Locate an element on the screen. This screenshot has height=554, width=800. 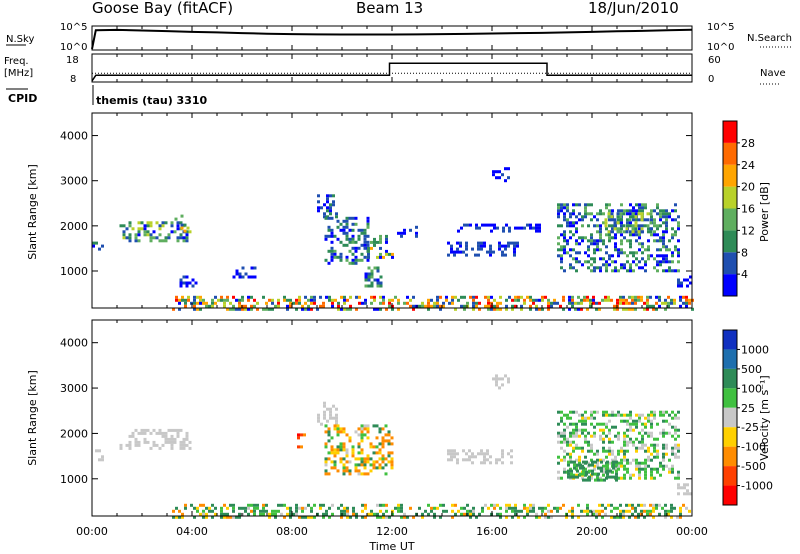
time-tick-label: 00:00 is located at coordinates (92, 531).